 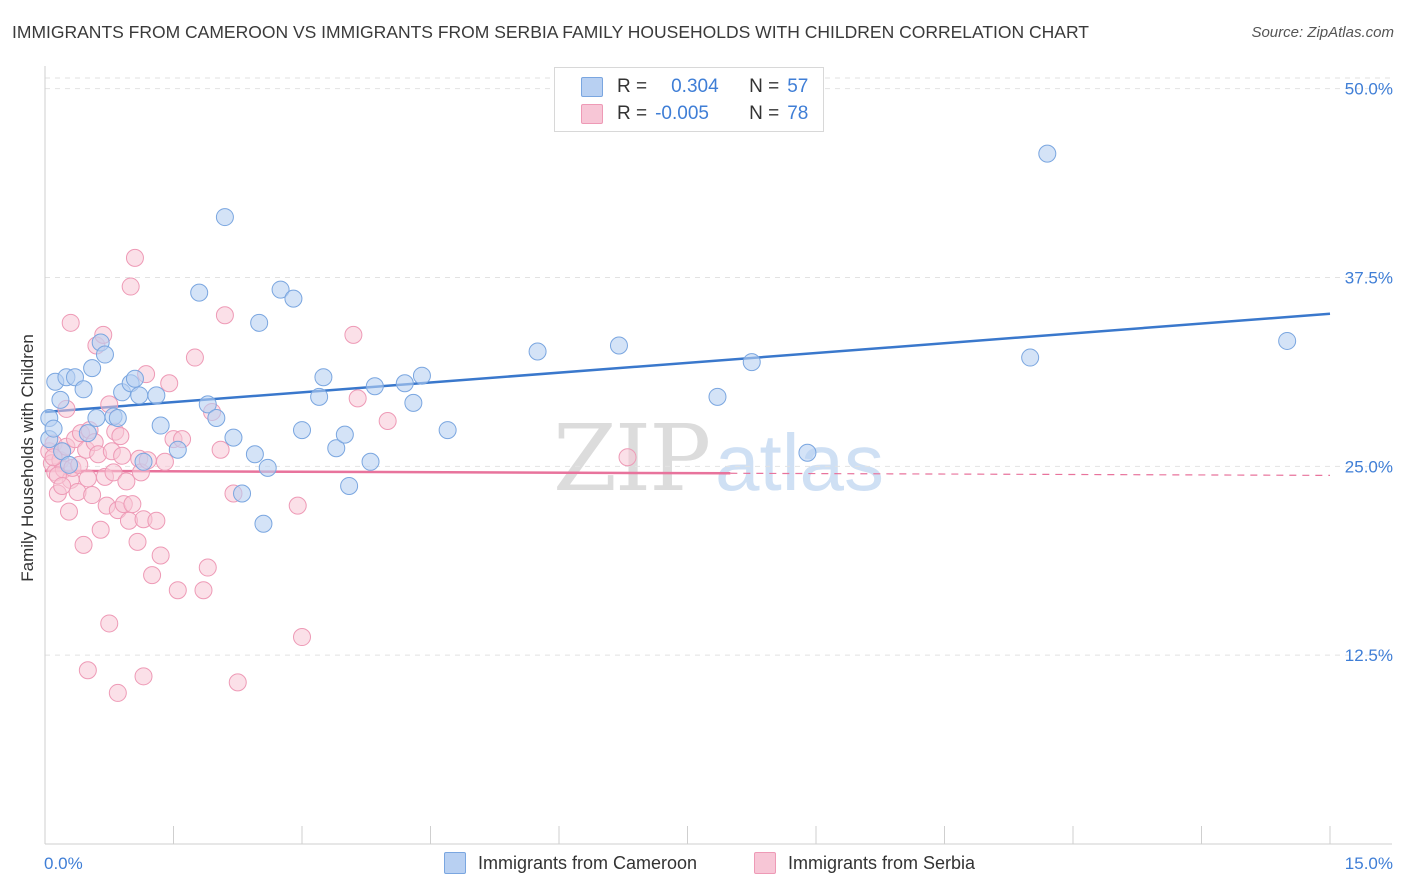 I want to click on cameroon-swatch, so click(x=592, y=87).